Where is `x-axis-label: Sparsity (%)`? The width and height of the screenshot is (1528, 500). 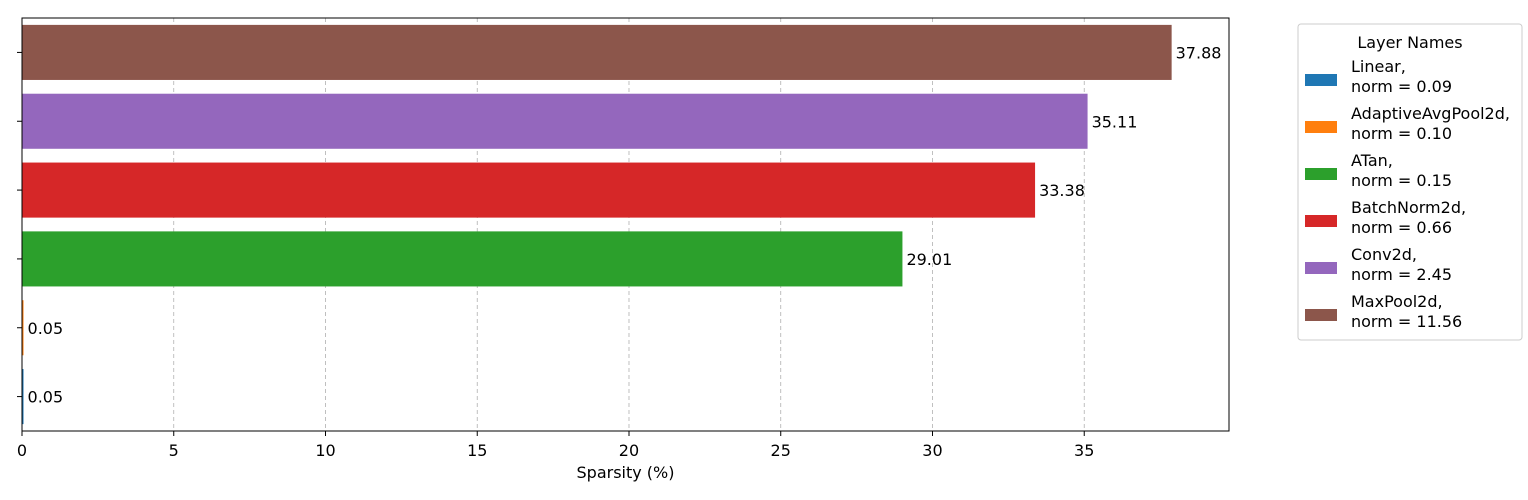
x-axis-label: Sparsity (%) is located at coordinates (626, 472).